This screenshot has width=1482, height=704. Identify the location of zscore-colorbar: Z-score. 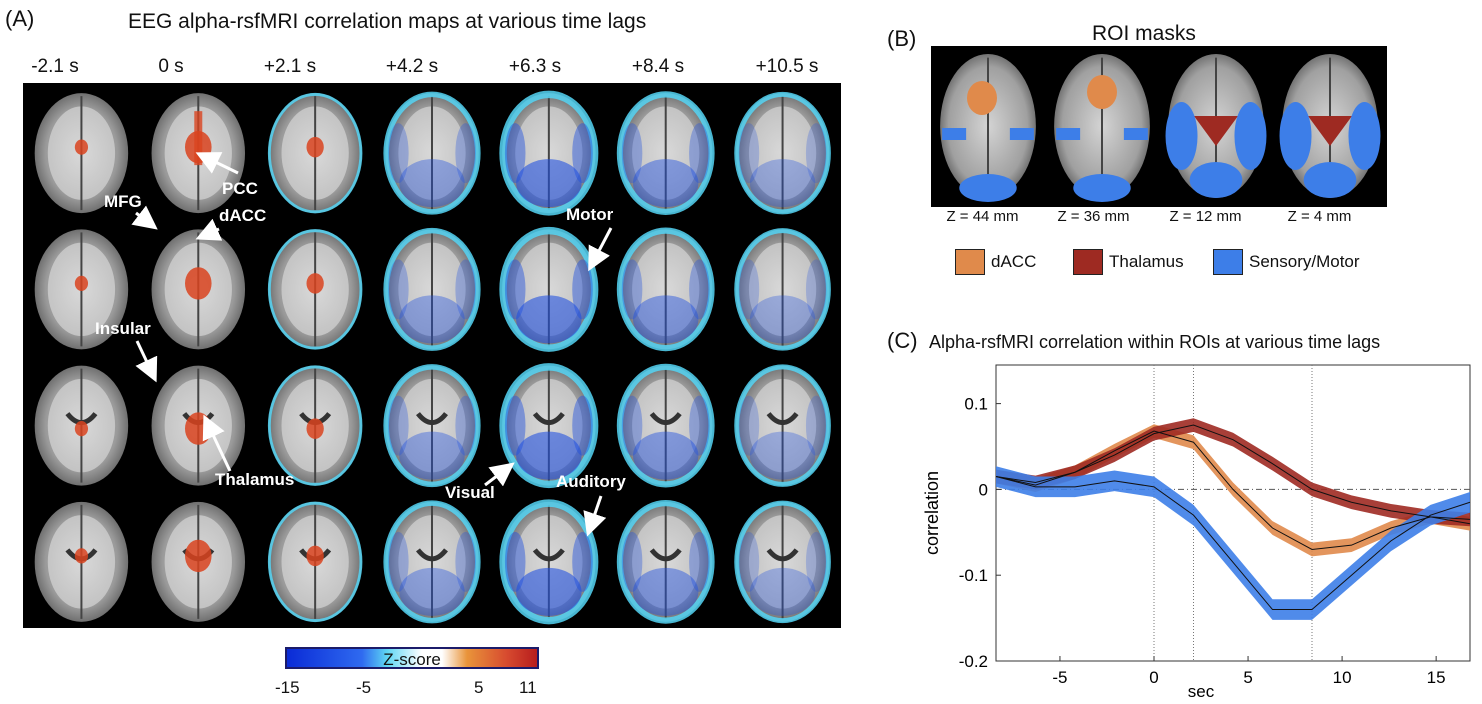
(412, 658).